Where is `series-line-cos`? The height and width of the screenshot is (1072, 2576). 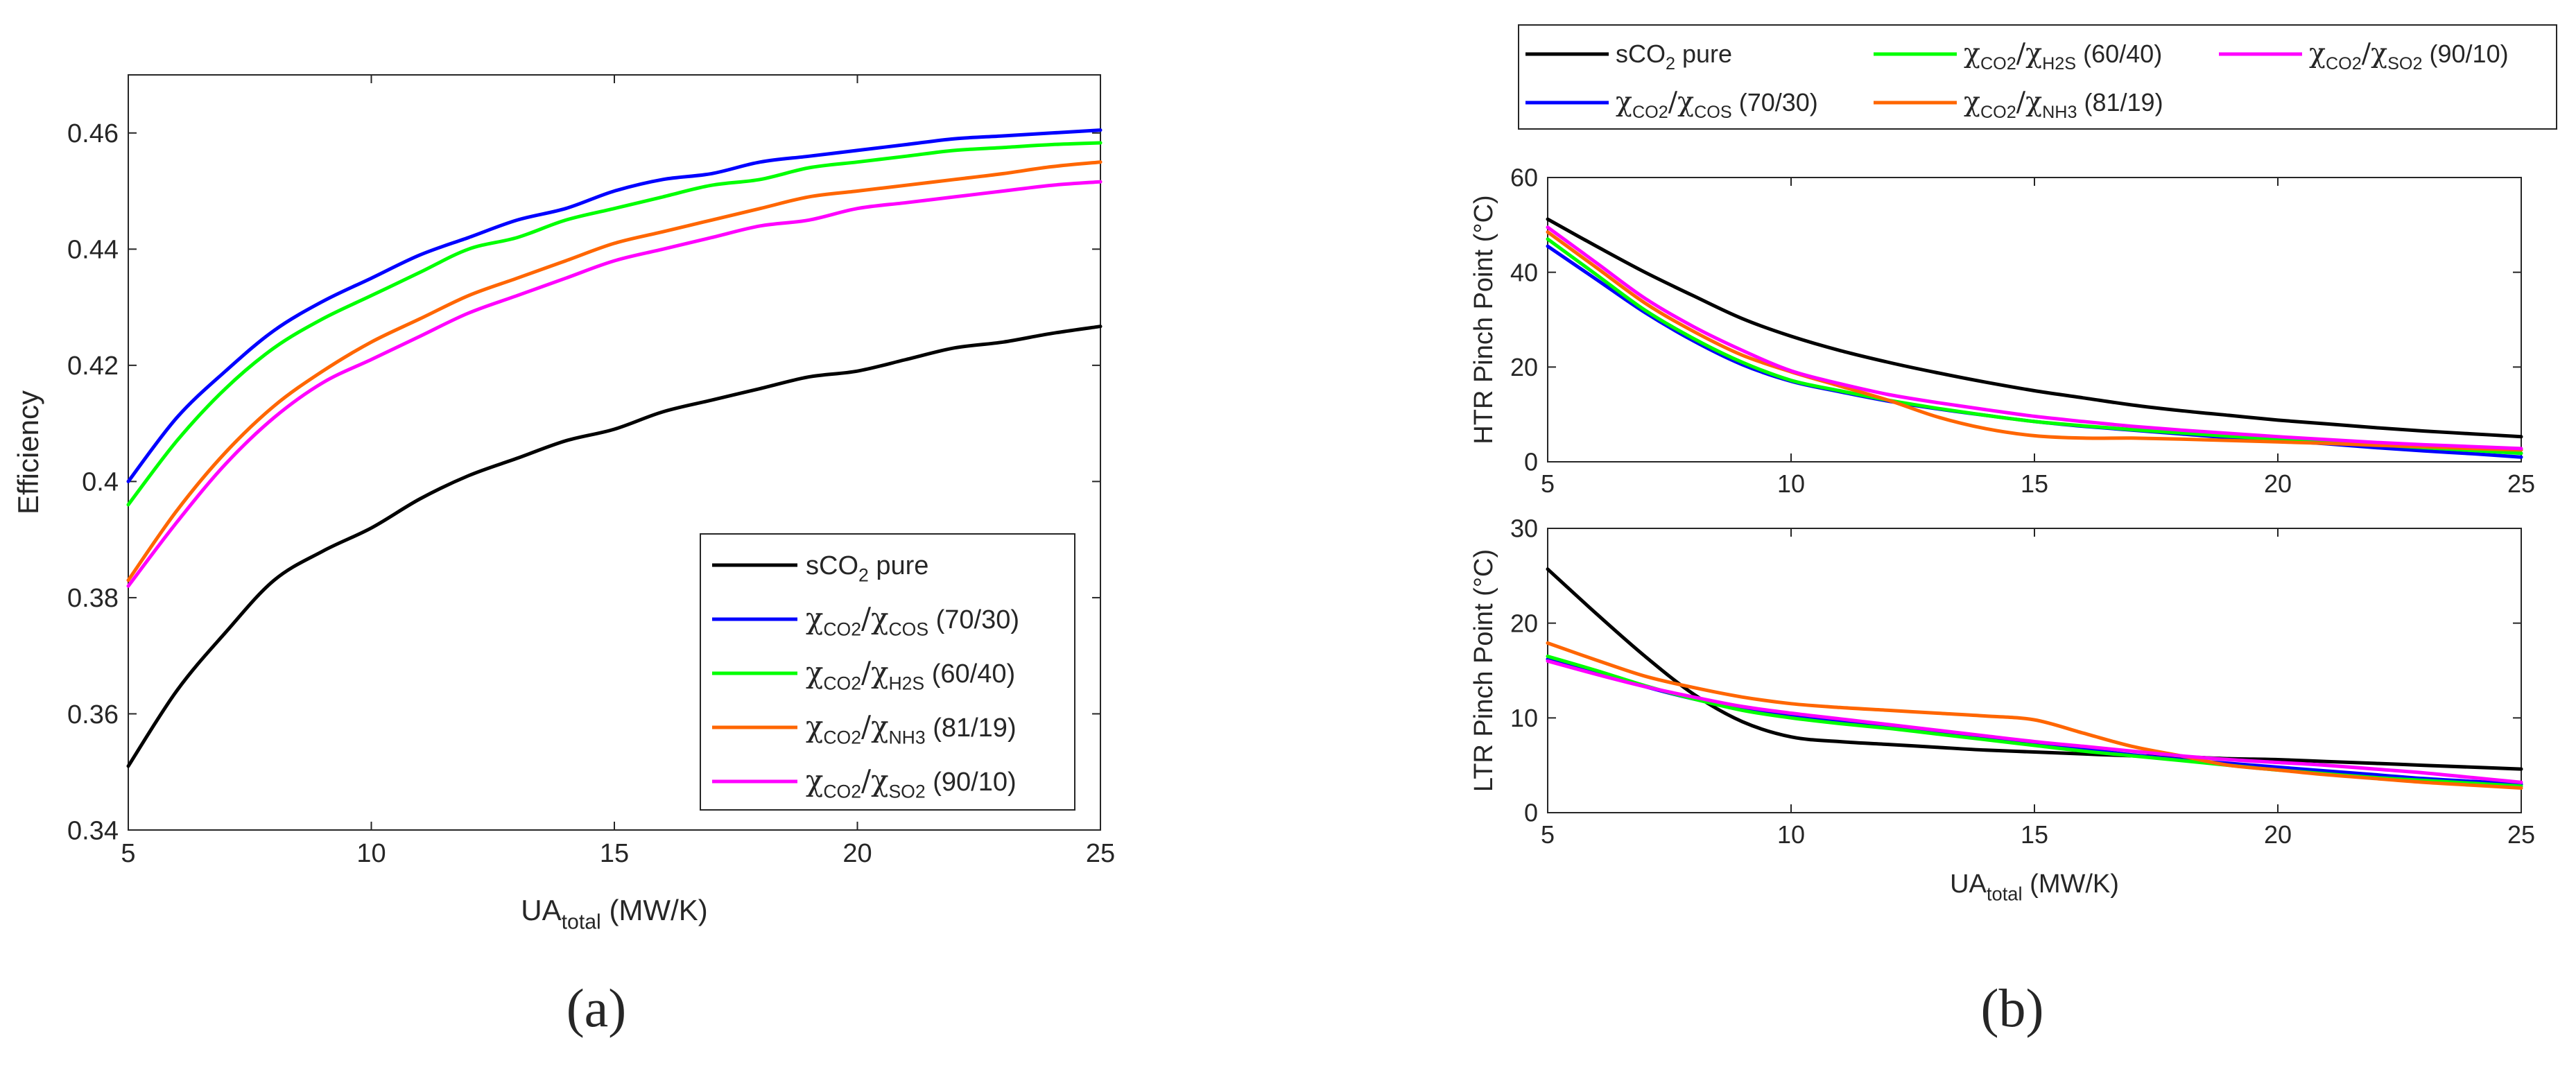 series-line-cos is located at coordinates (614, 305).